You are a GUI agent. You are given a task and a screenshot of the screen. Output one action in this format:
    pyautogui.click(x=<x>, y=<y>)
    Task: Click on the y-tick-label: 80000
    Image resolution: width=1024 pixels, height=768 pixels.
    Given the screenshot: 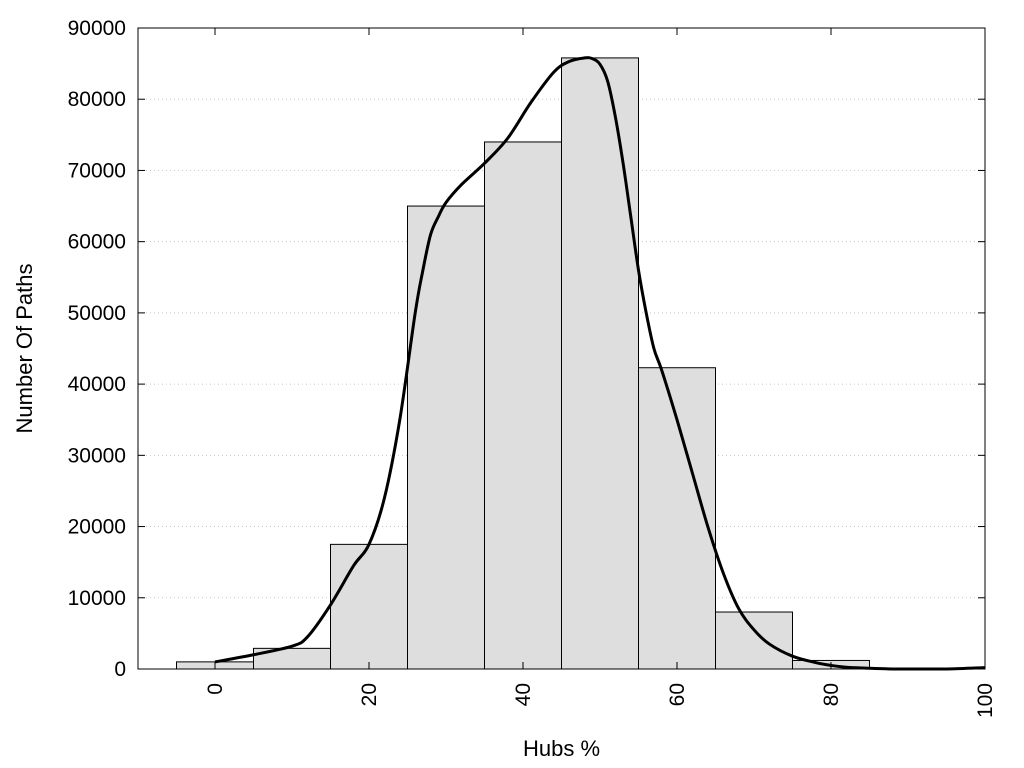 What is the action you would take?
    pyautogui.click(x=97, y=99)
    